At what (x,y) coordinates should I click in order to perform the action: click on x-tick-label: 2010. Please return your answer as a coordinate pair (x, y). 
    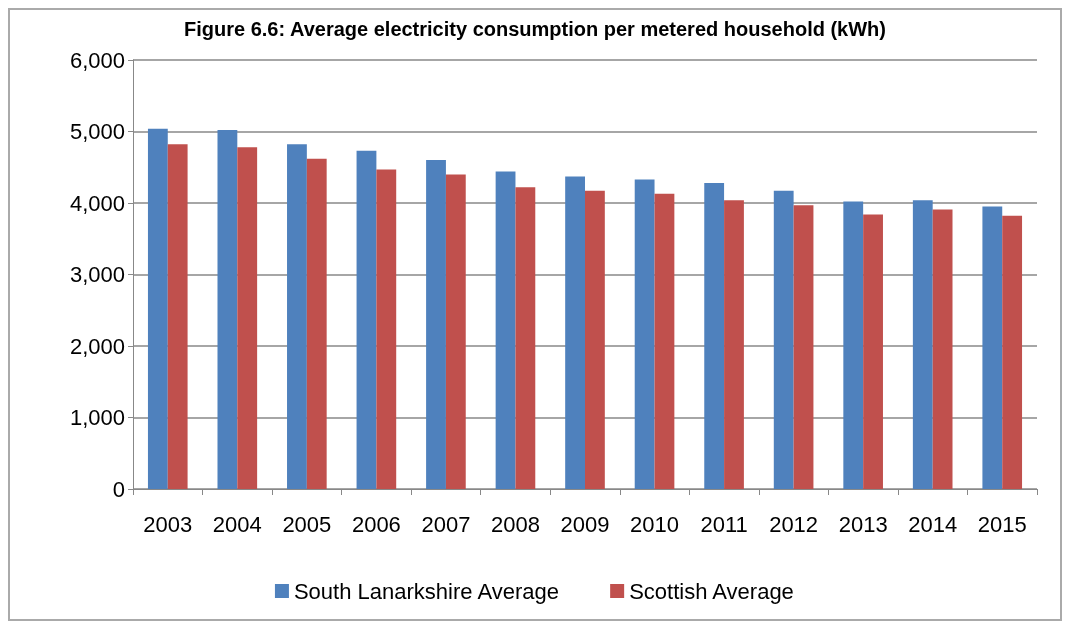
    Looking at the image, I should click on (655, 524).